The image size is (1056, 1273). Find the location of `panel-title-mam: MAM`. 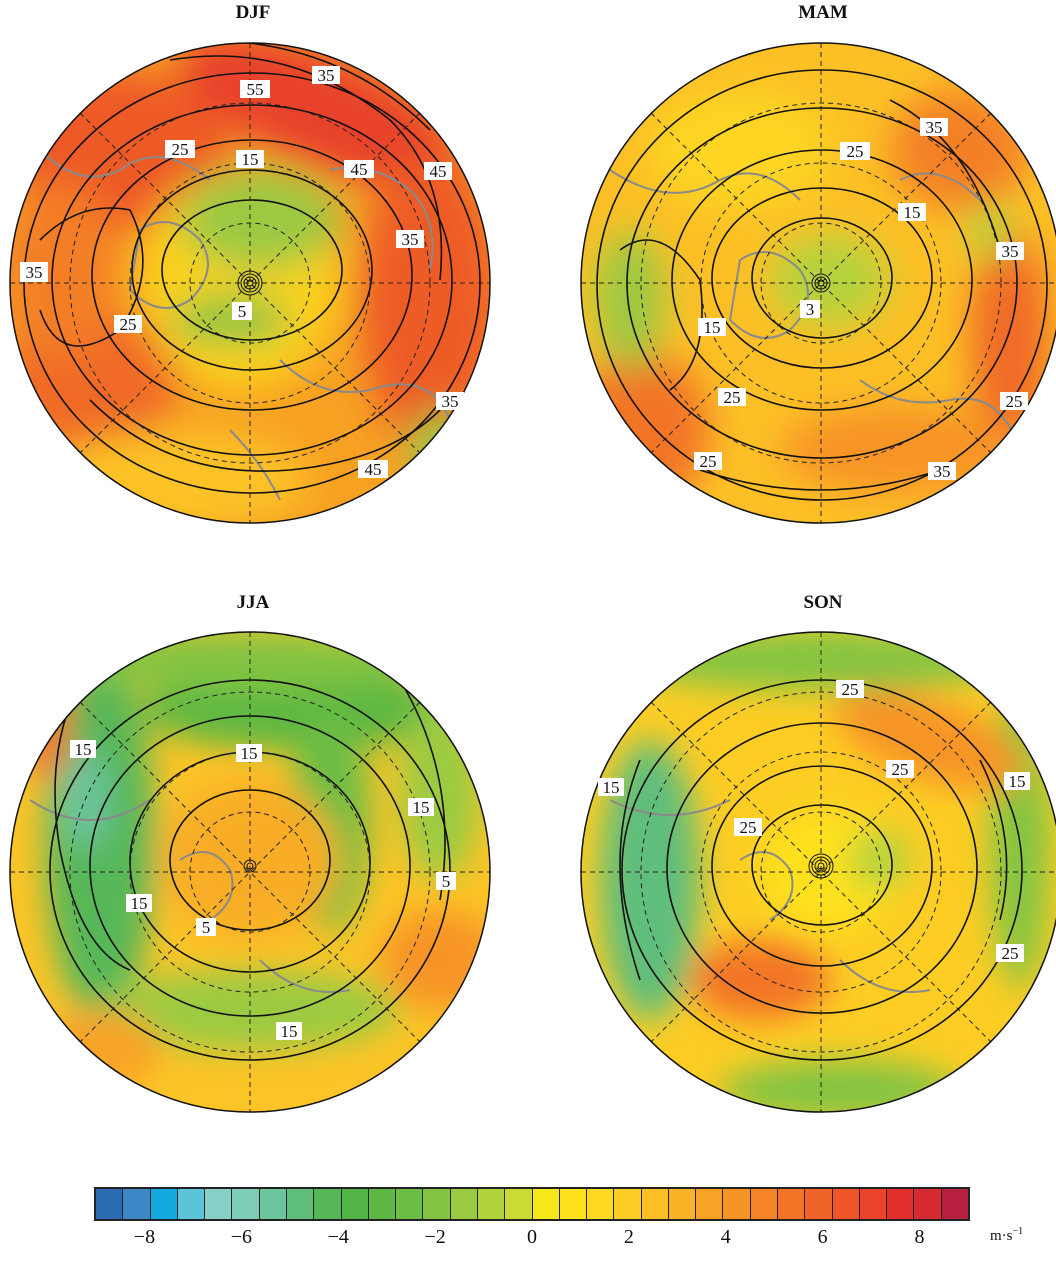

panel-title-mam: MAM is located at coordinates (823, 12).